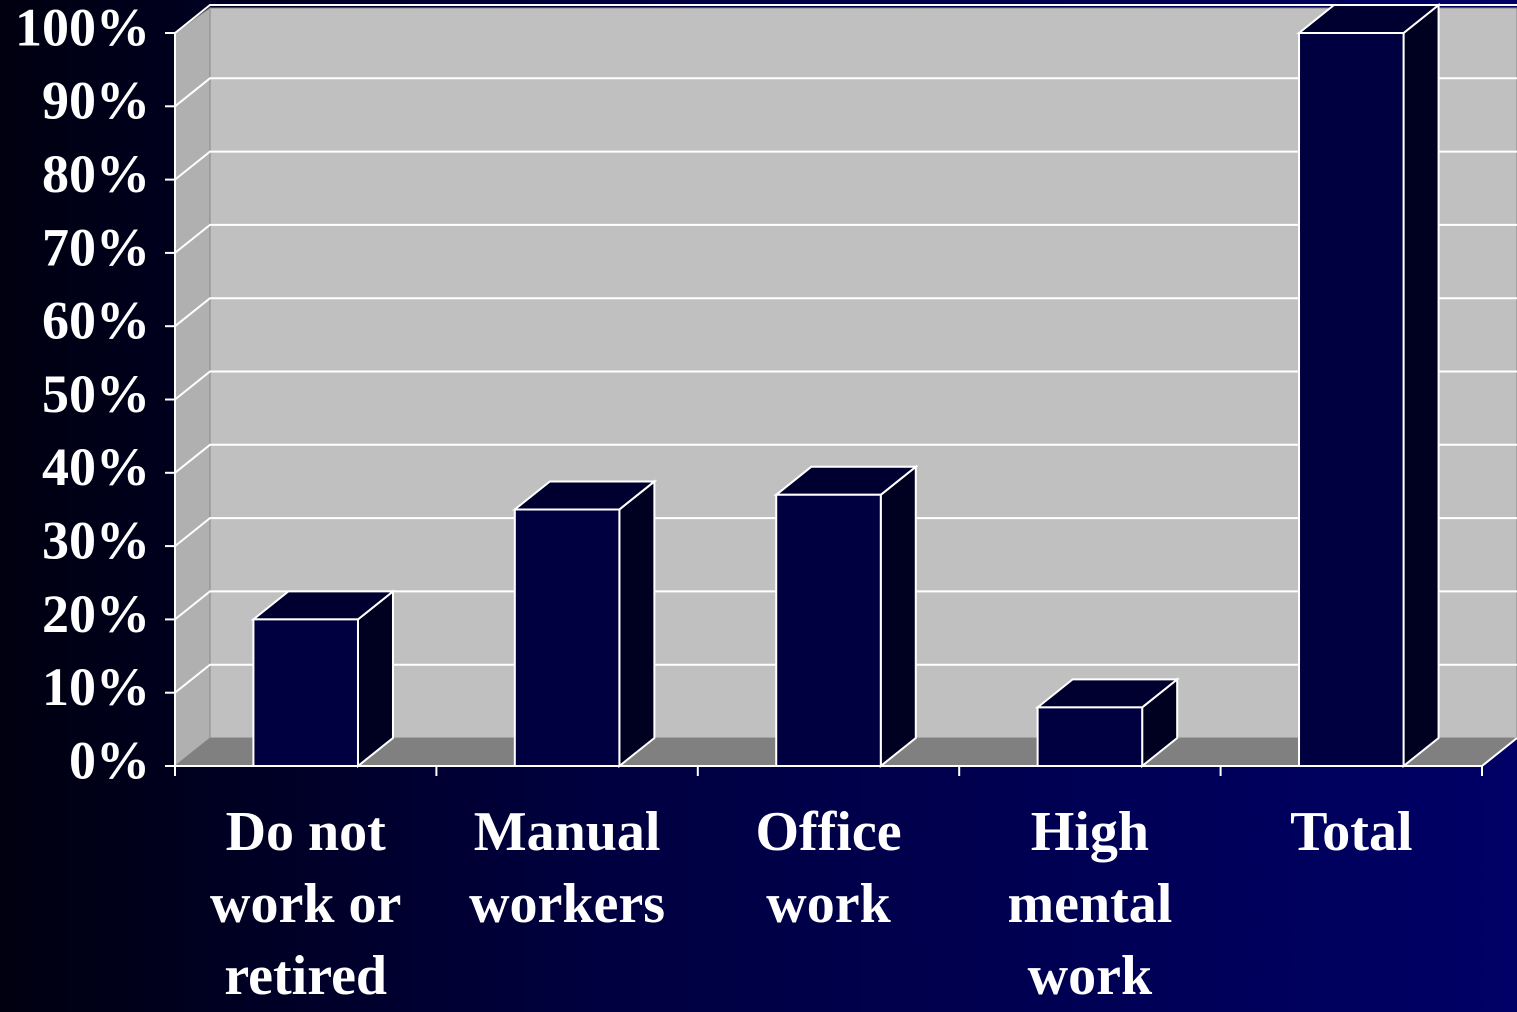 The image size is (1517, 1012). Describe the element at coordinates (1351, 832) in the screenshot. I see `x-tick-label: Total` at that location.